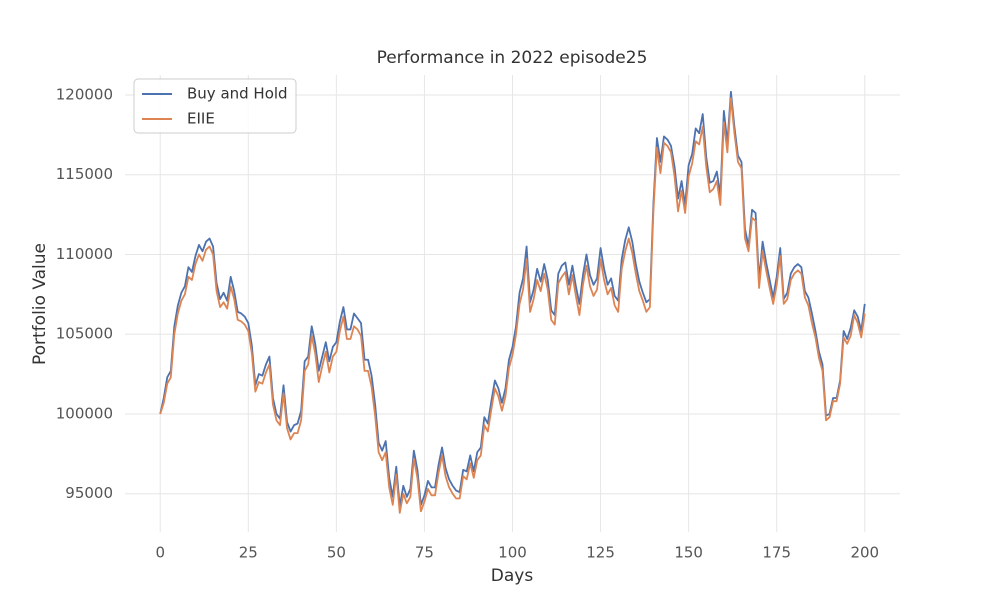 Image resolution: width=1000 pixels, height=600 pixels. What do you see at coordinates (512, 58) in the screenshot?
I see `chart-title: Performance in 2022 episode25` at bounding box center [512, 58].